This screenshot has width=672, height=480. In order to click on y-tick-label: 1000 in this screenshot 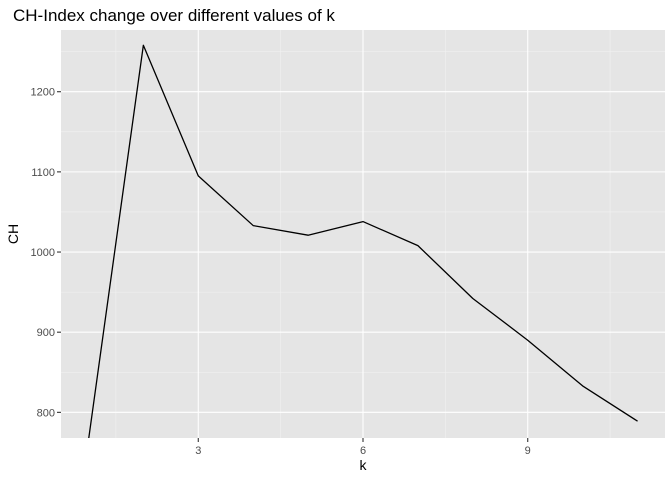, I will do `click(43, 253)`.